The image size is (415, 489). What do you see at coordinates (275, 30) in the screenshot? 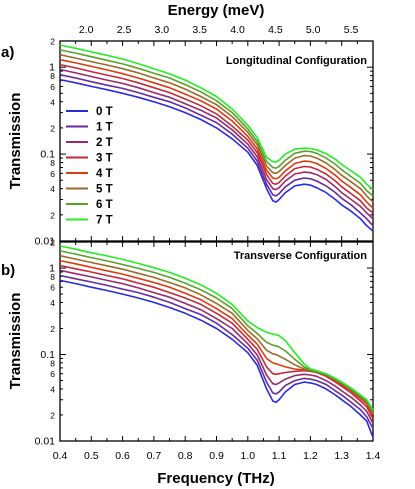
I see `top-tick-label: 4.5` at bounding box center [275, 30].